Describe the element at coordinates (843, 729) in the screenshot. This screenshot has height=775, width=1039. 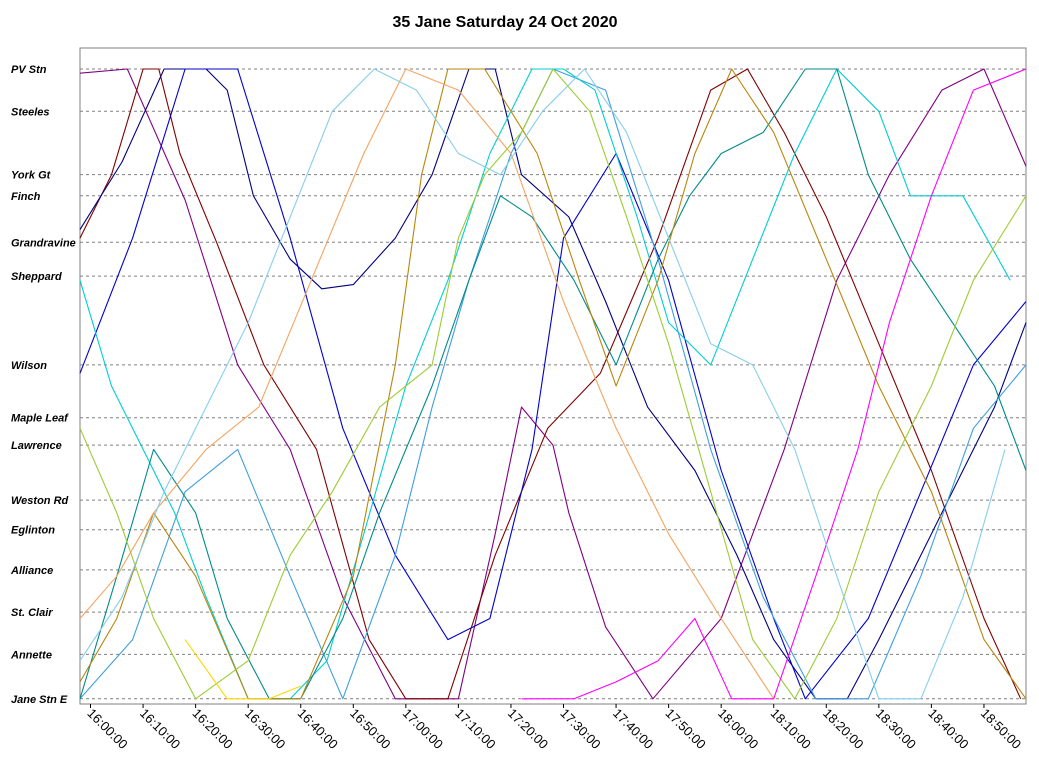
I see `x-tick-label: 18:20:00` at that location.